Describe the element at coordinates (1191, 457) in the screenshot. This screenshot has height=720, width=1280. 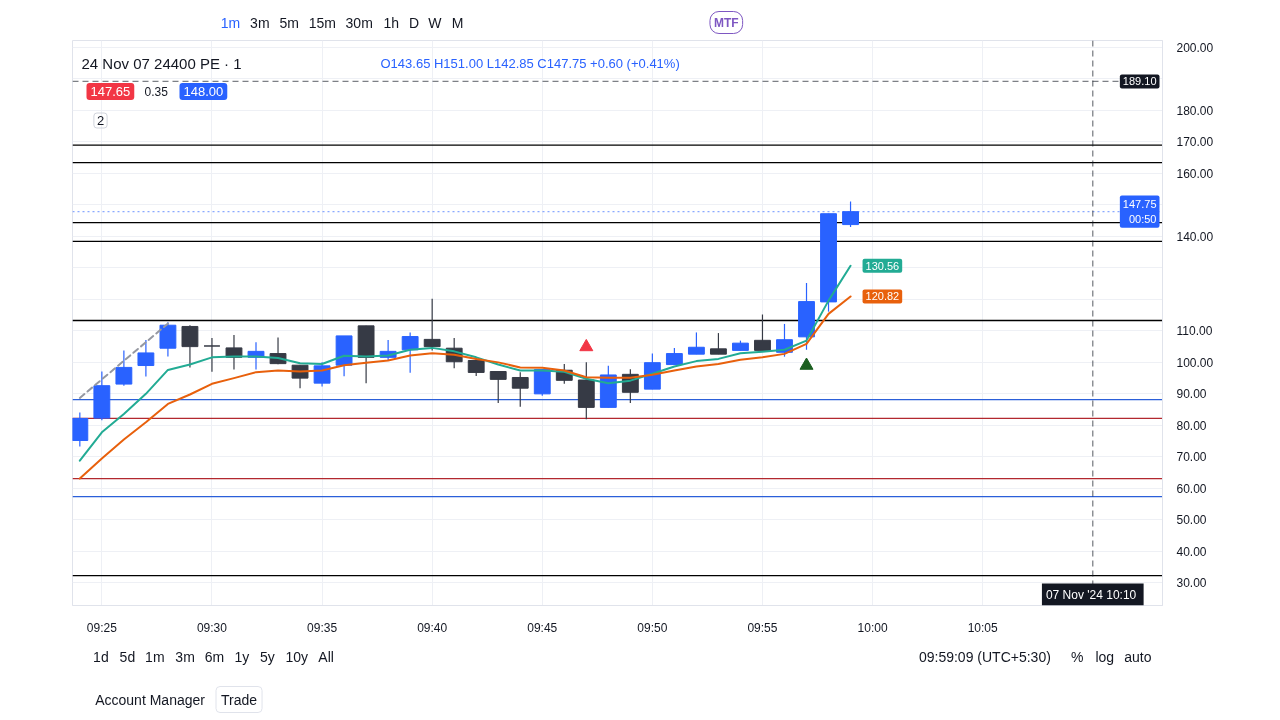
I see `y-tick-label: 70.00` at that location.